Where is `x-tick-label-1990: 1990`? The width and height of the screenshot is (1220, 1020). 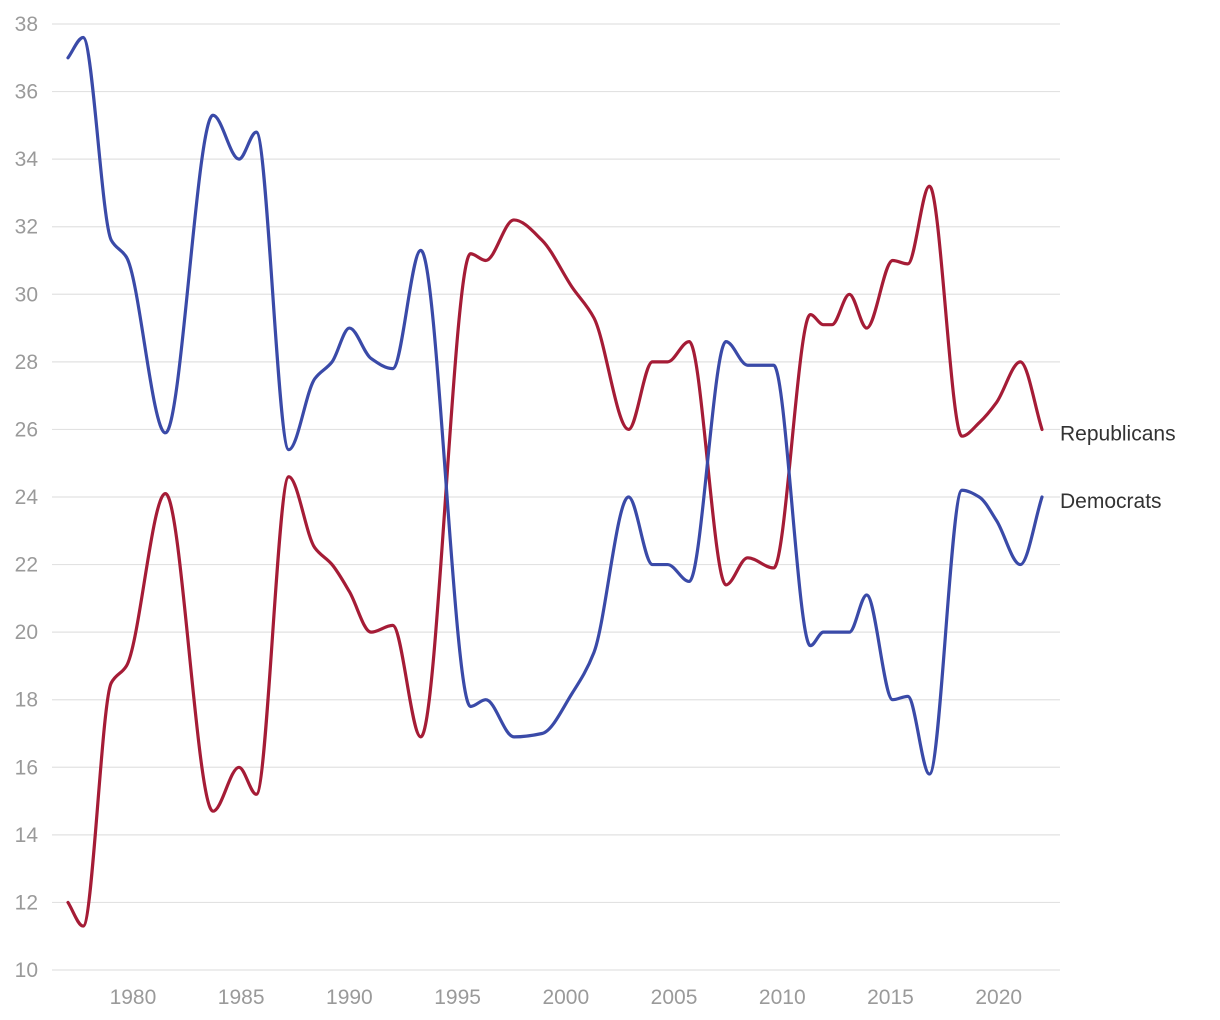
x-tick-label-1990: 1990 is located at coordinates (349, 997).